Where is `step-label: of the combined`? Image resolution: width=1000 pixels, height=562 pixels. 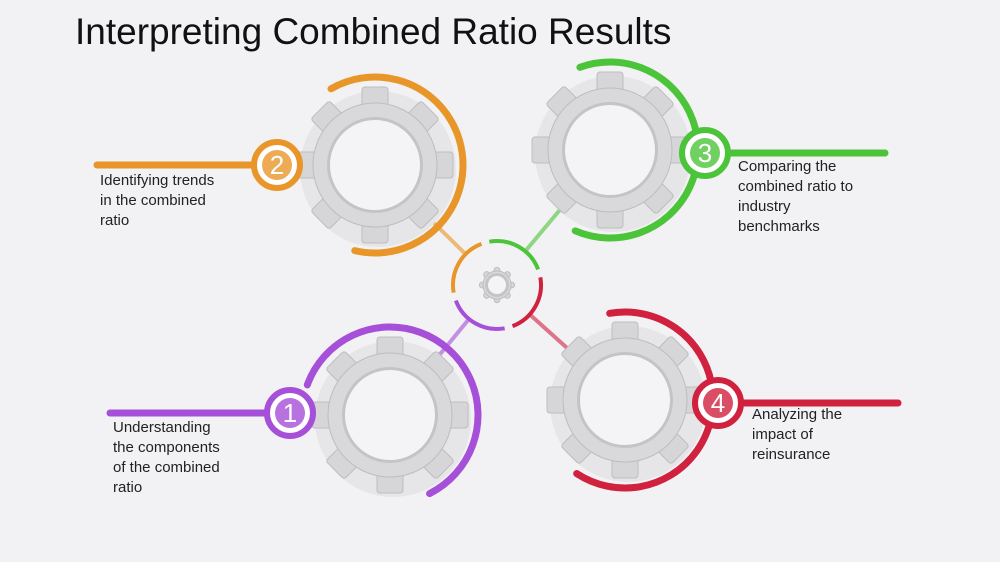 step-label: of the combined is located at coordinates (166, 467).